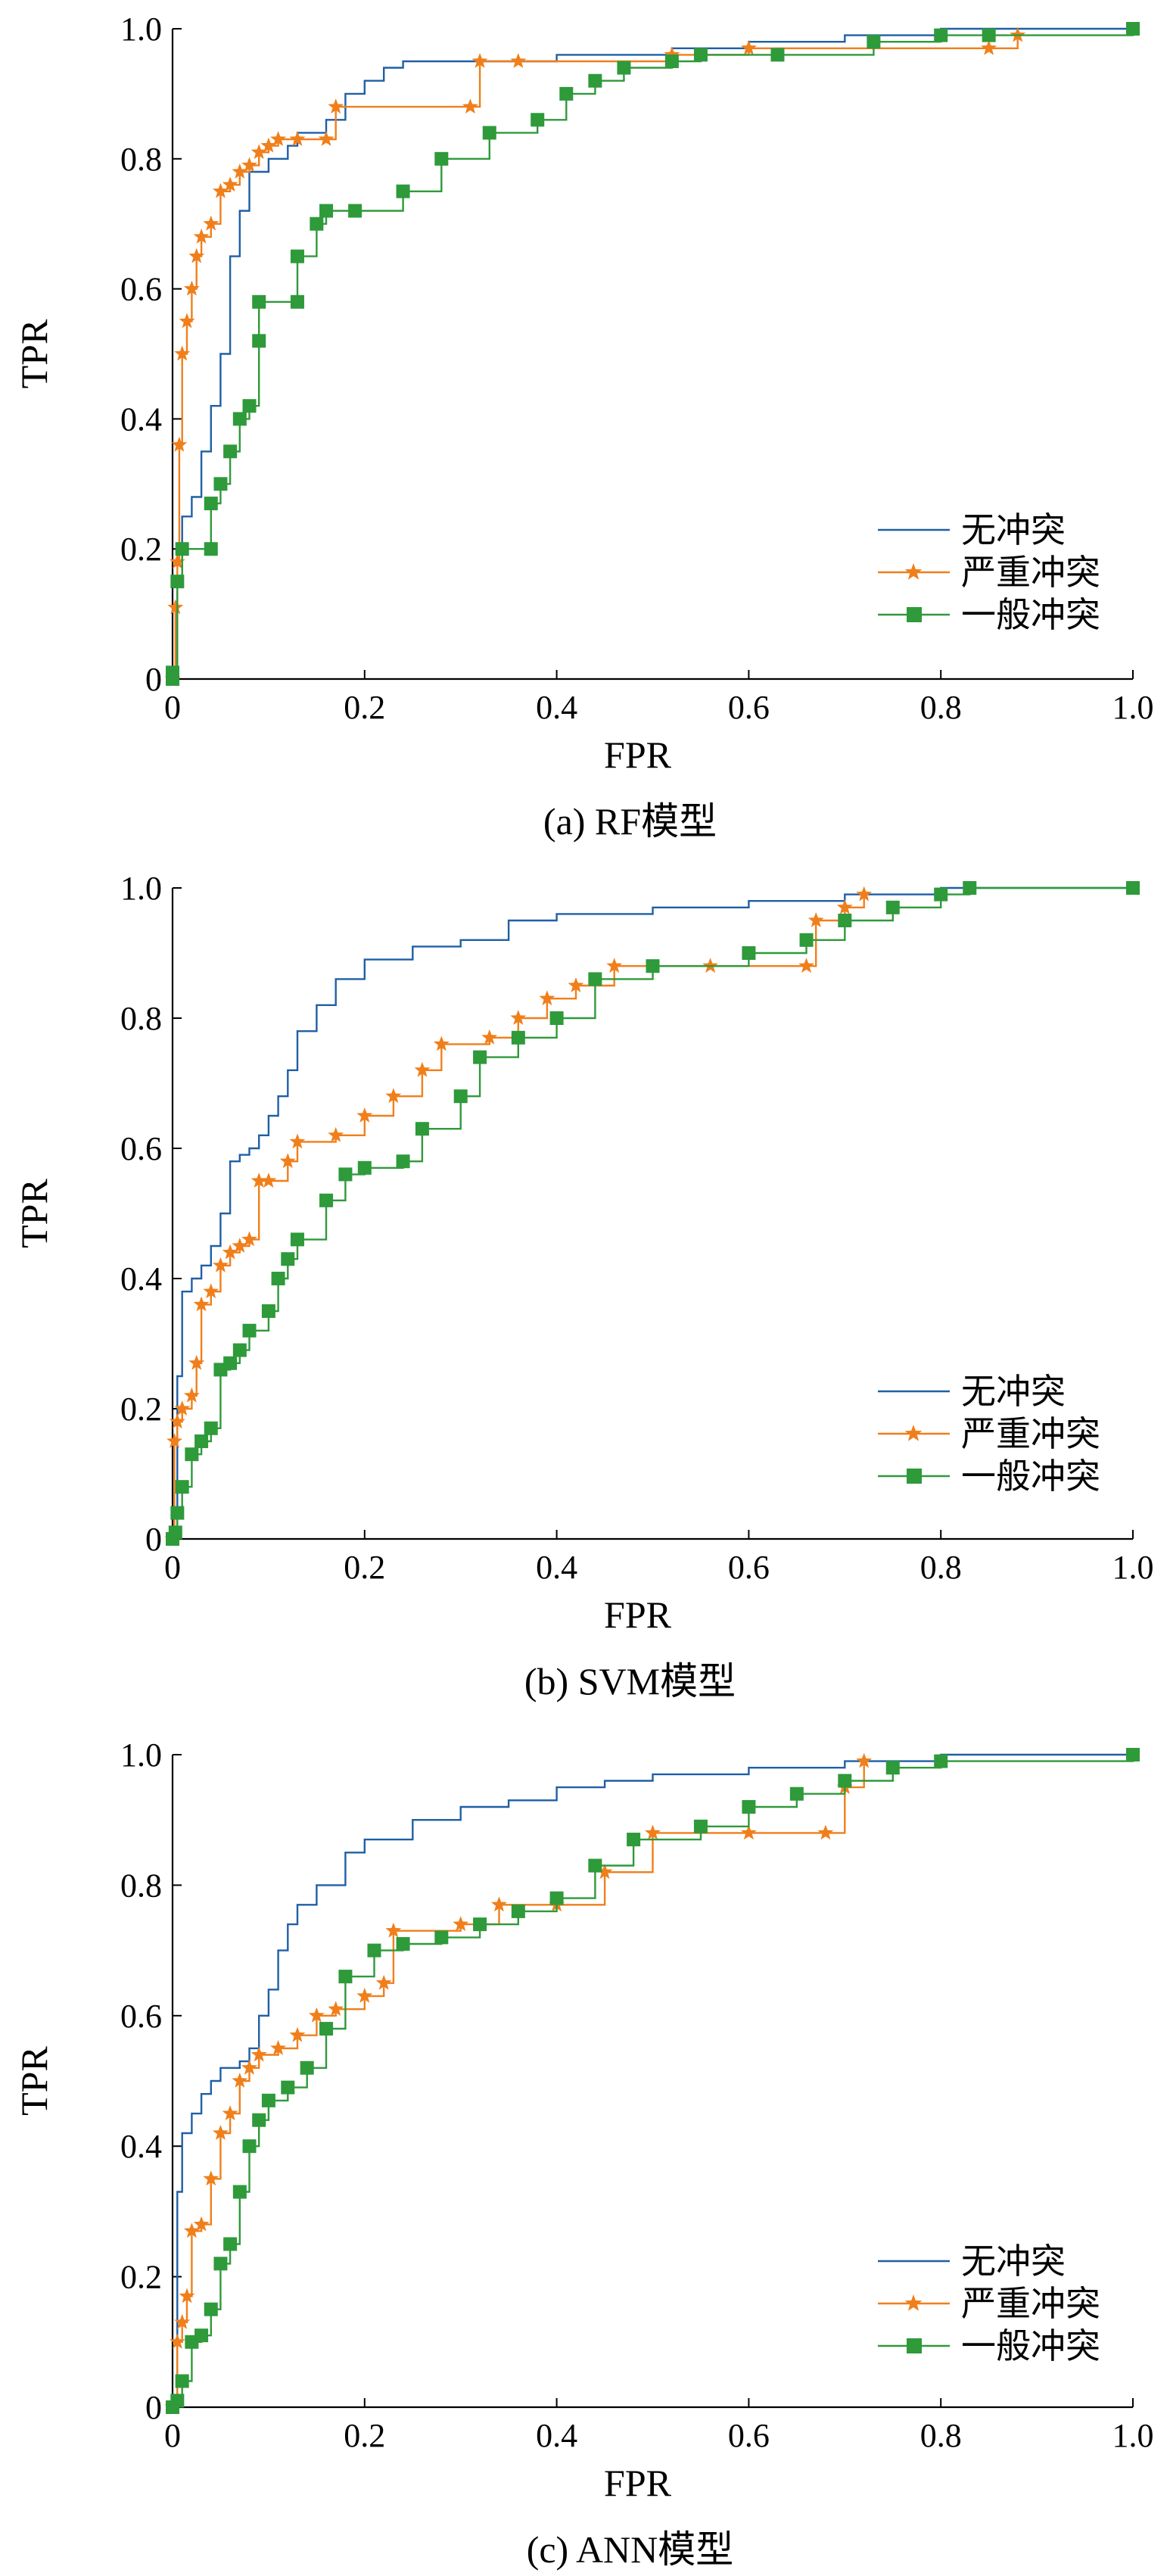 Image resolution: width=1170 pixels, height=2576 pixels. I want to click on y-tick-label: 0.2, so click(141, 2277).